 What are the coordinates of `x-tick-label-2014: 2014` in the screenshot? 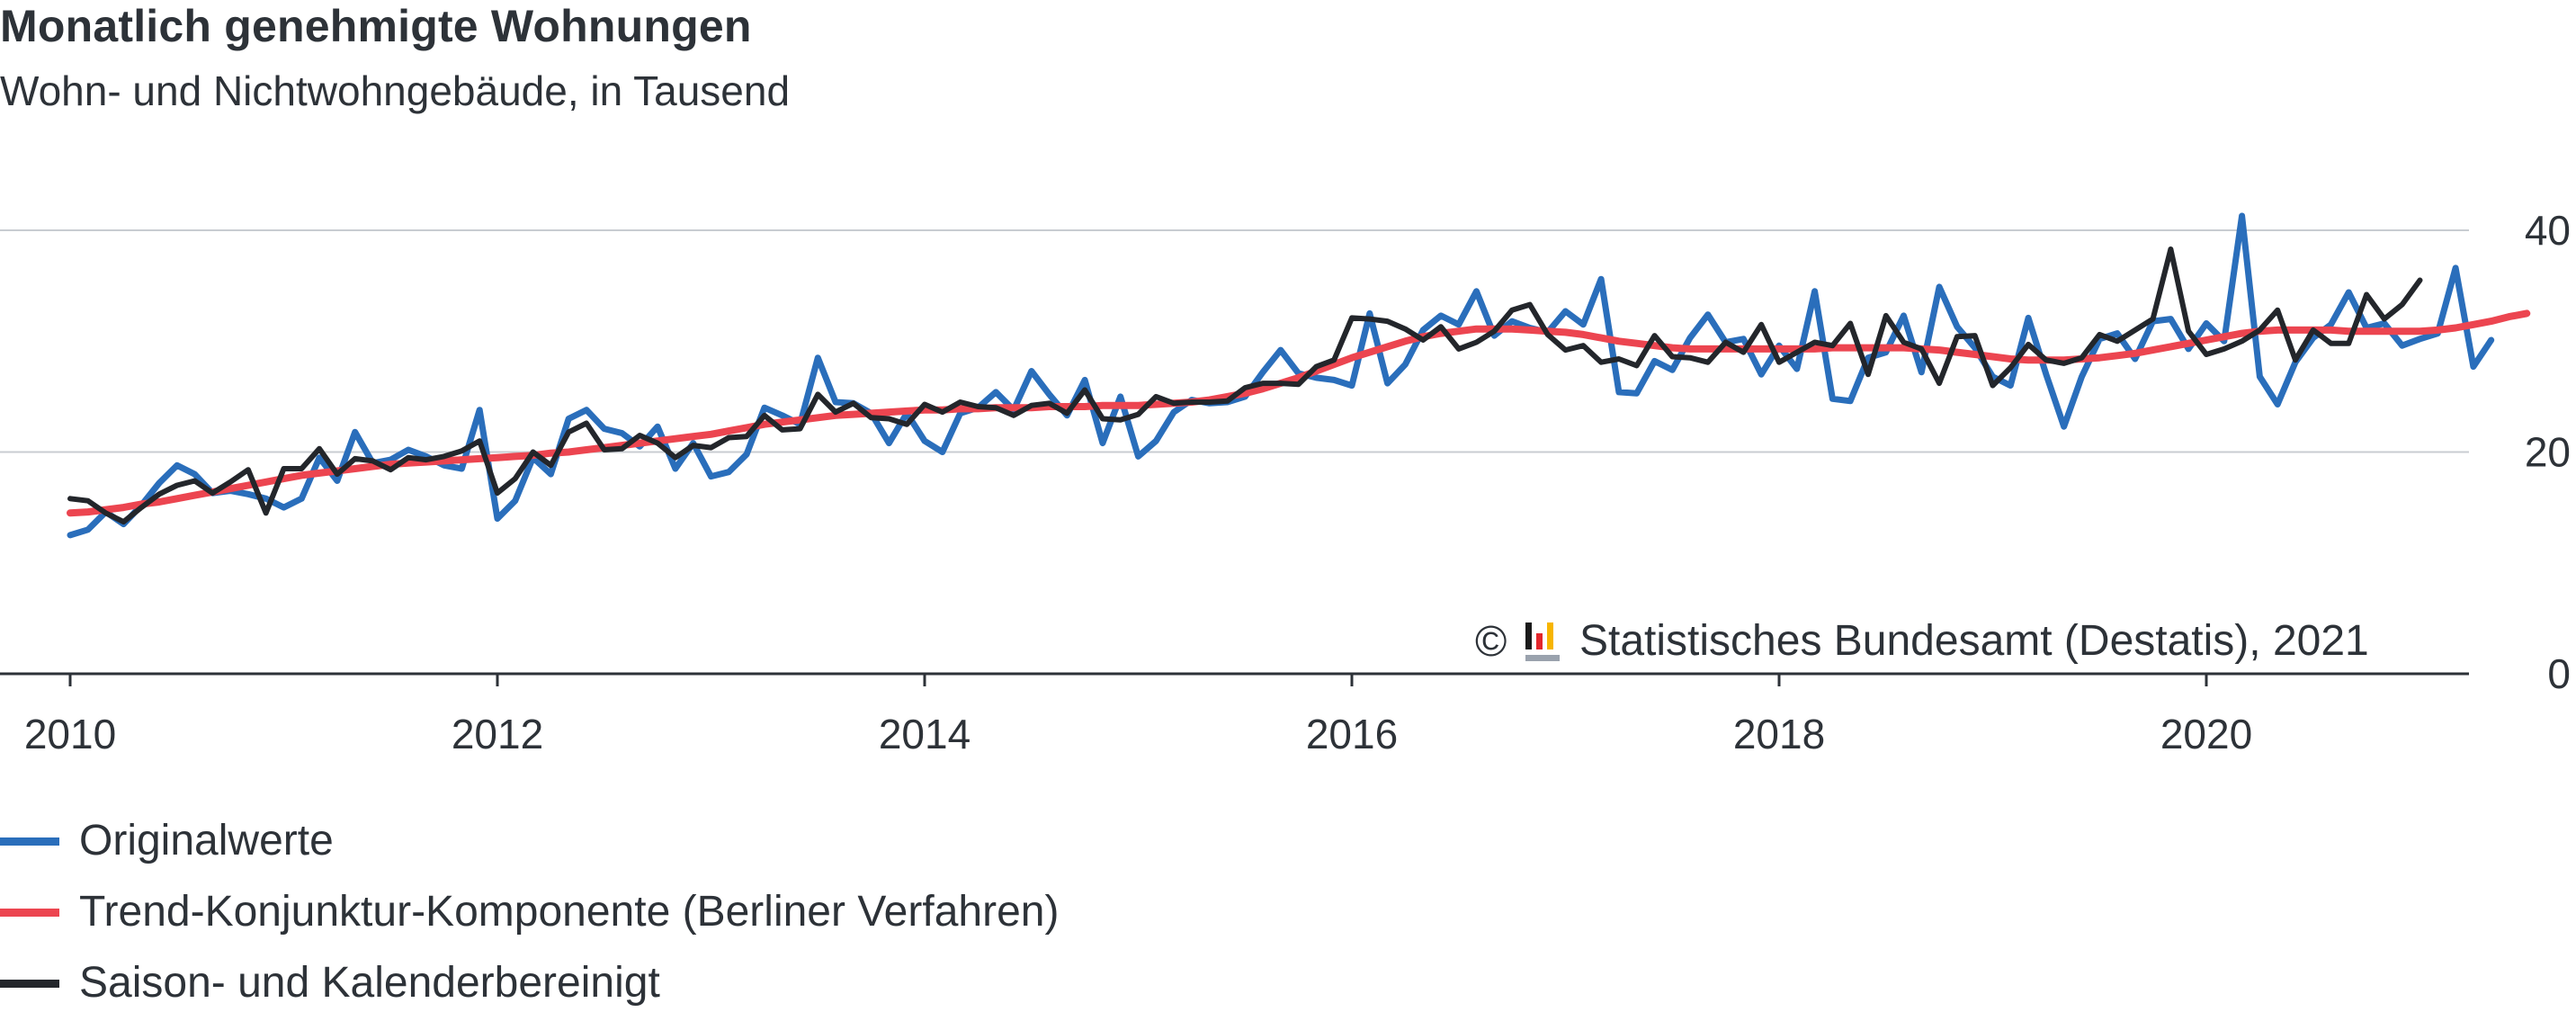 It's located at (924, 734).